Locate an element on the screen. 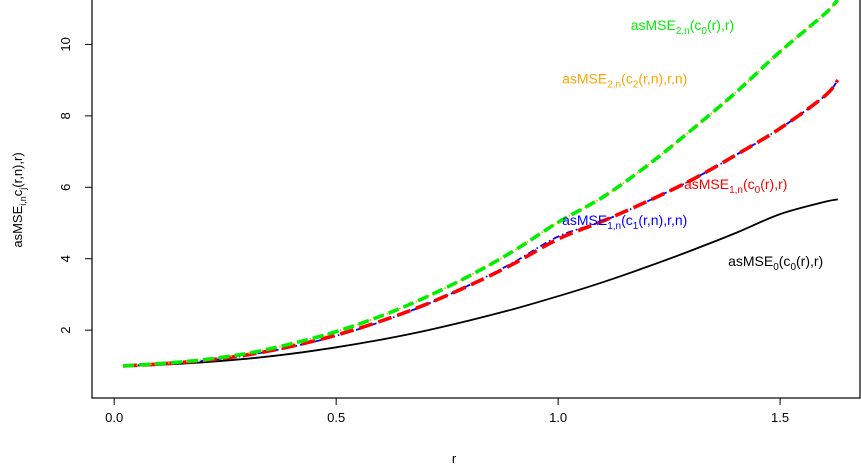  x-tick-label: 0.5 is located at coordinates (336, 417).